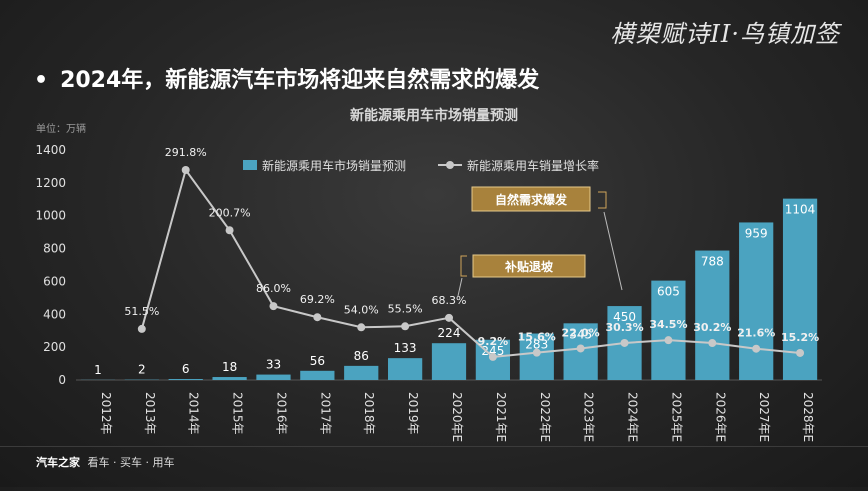  I want to click on footer-divider, so click(434, 446).